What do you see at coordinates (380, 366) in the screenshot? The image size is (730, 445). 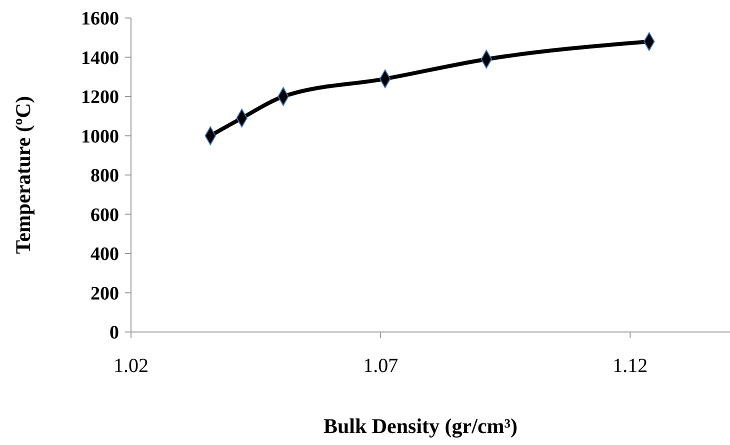 I see `x-tick-label: 1.07` at bounding box center [380, 366].